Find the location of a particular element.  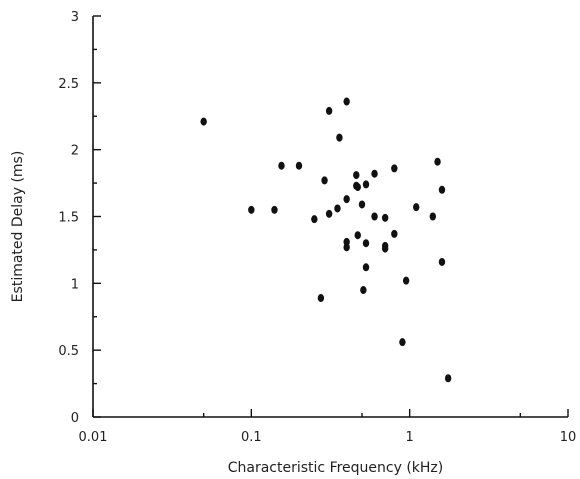

y-tick-label: 0 is located at coordinates (75, 418).